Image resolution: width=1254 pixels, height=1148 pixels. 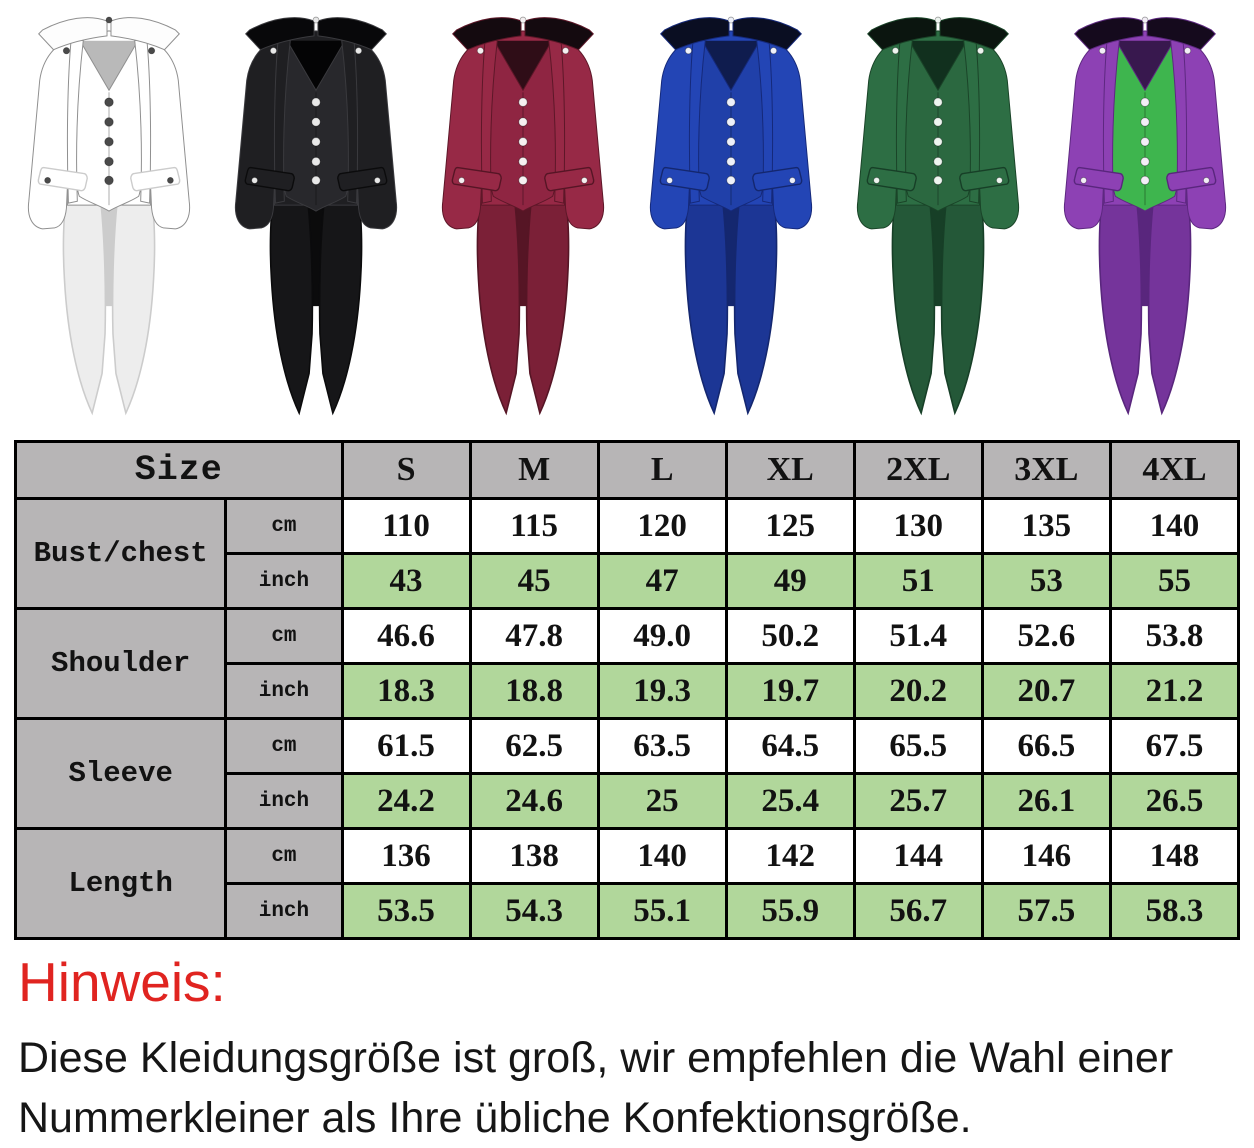 What do you see at coordinates (918, 526) in the screenshot?
I see `value-cell: 130` at bounding box center [918, 526].